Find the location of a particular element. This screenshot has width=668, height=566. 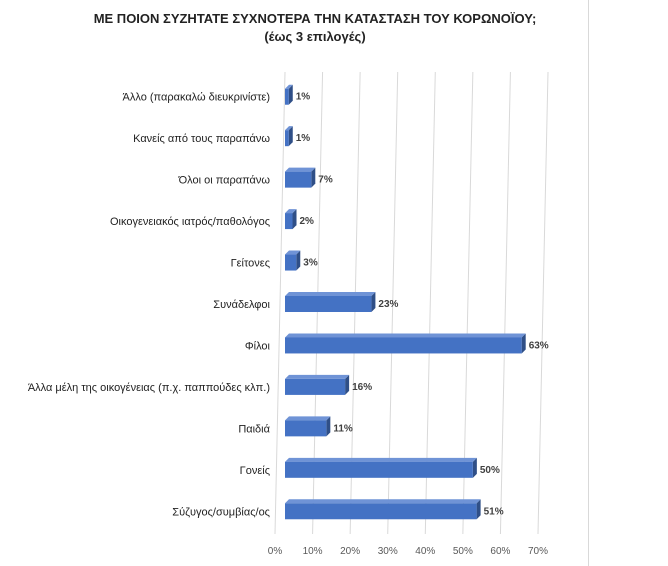

x-tick-label: 30% is located at coordinates (388, 551).